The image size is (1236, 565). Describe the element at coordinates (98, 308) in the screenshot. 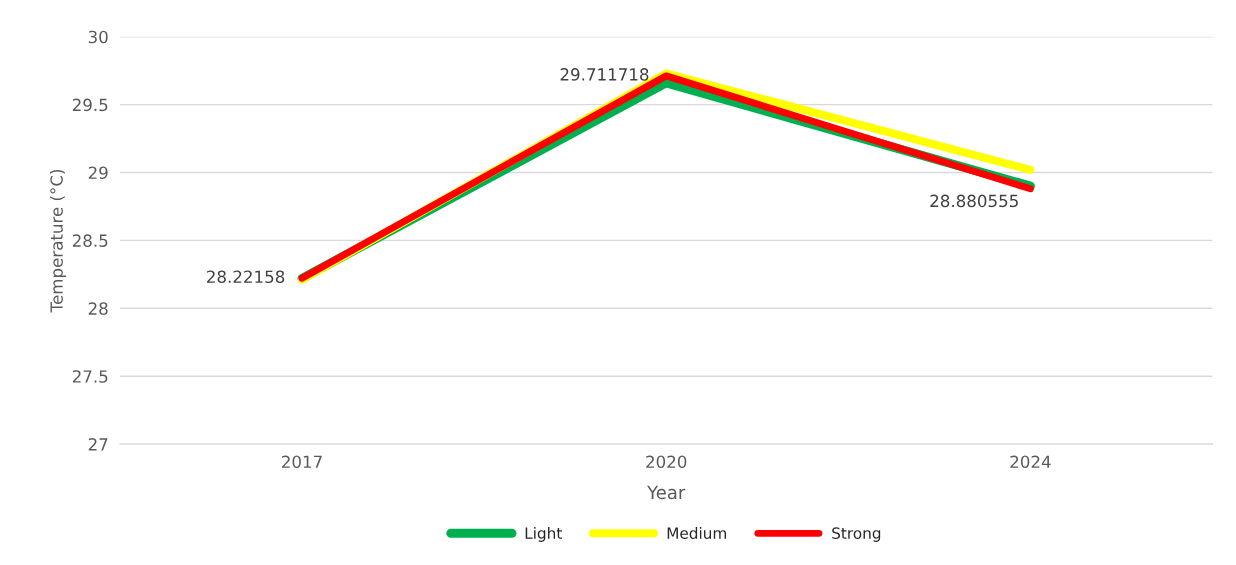

I see `y-tick-label: 28` at that location.